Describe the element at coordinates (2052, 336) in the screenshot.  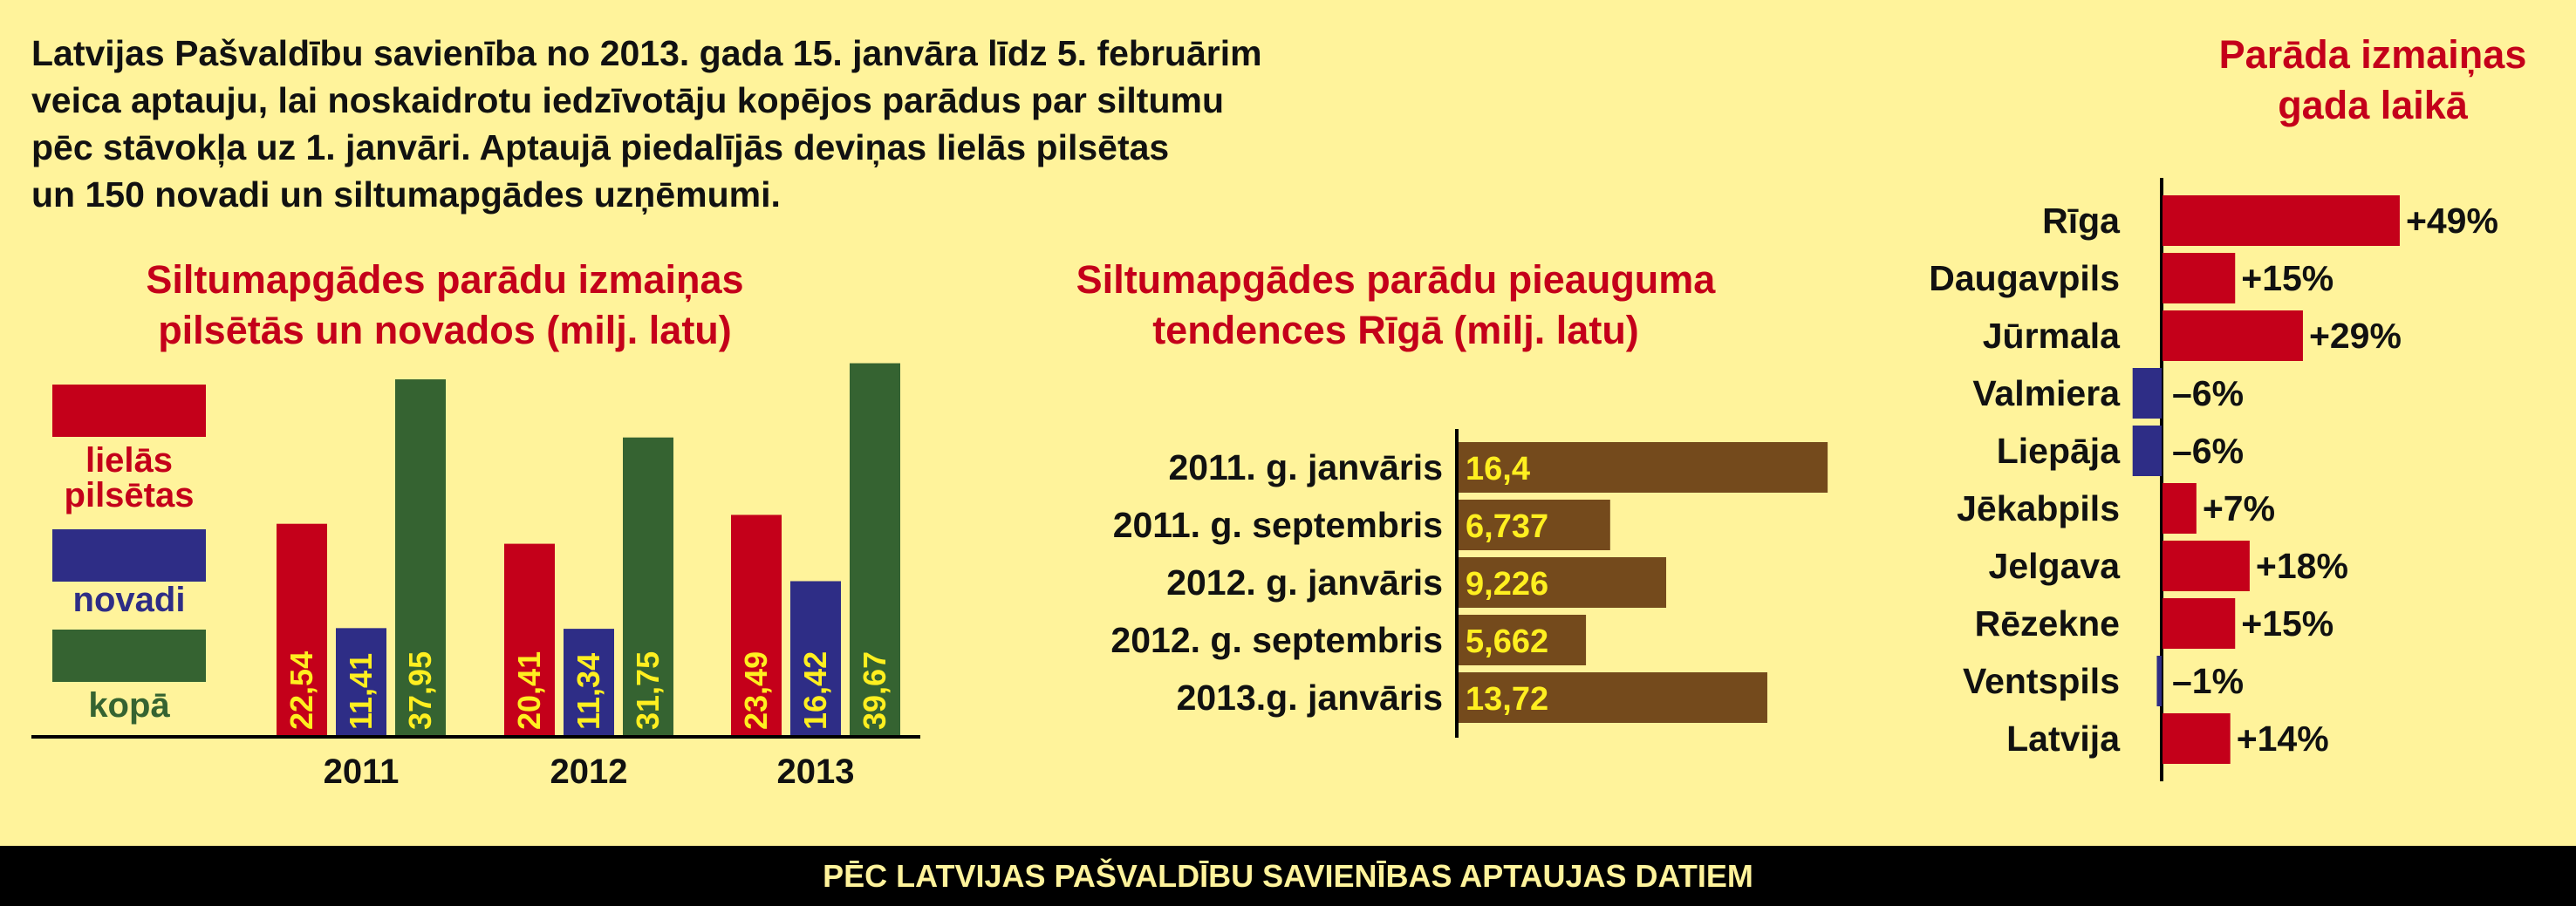
I see `chart3-category-label: Jūrmala` at that location.